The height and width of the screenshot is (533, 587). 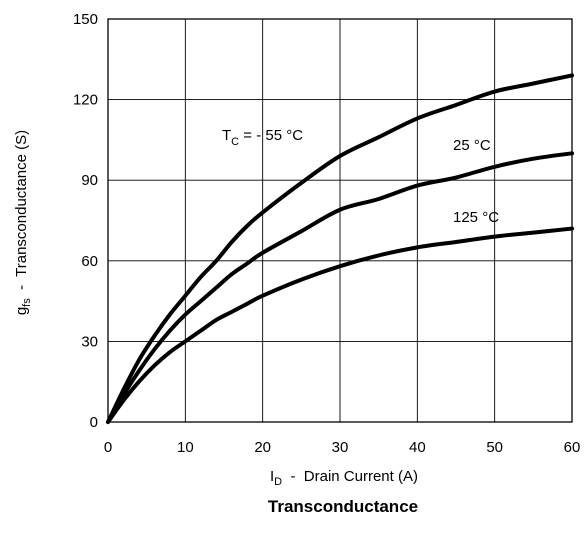 What do you see at coordinates (350, 476) in the screenshot?
I see `x-axis-label-rest: - Drain Current (A)` at bounding box center [350, 476].